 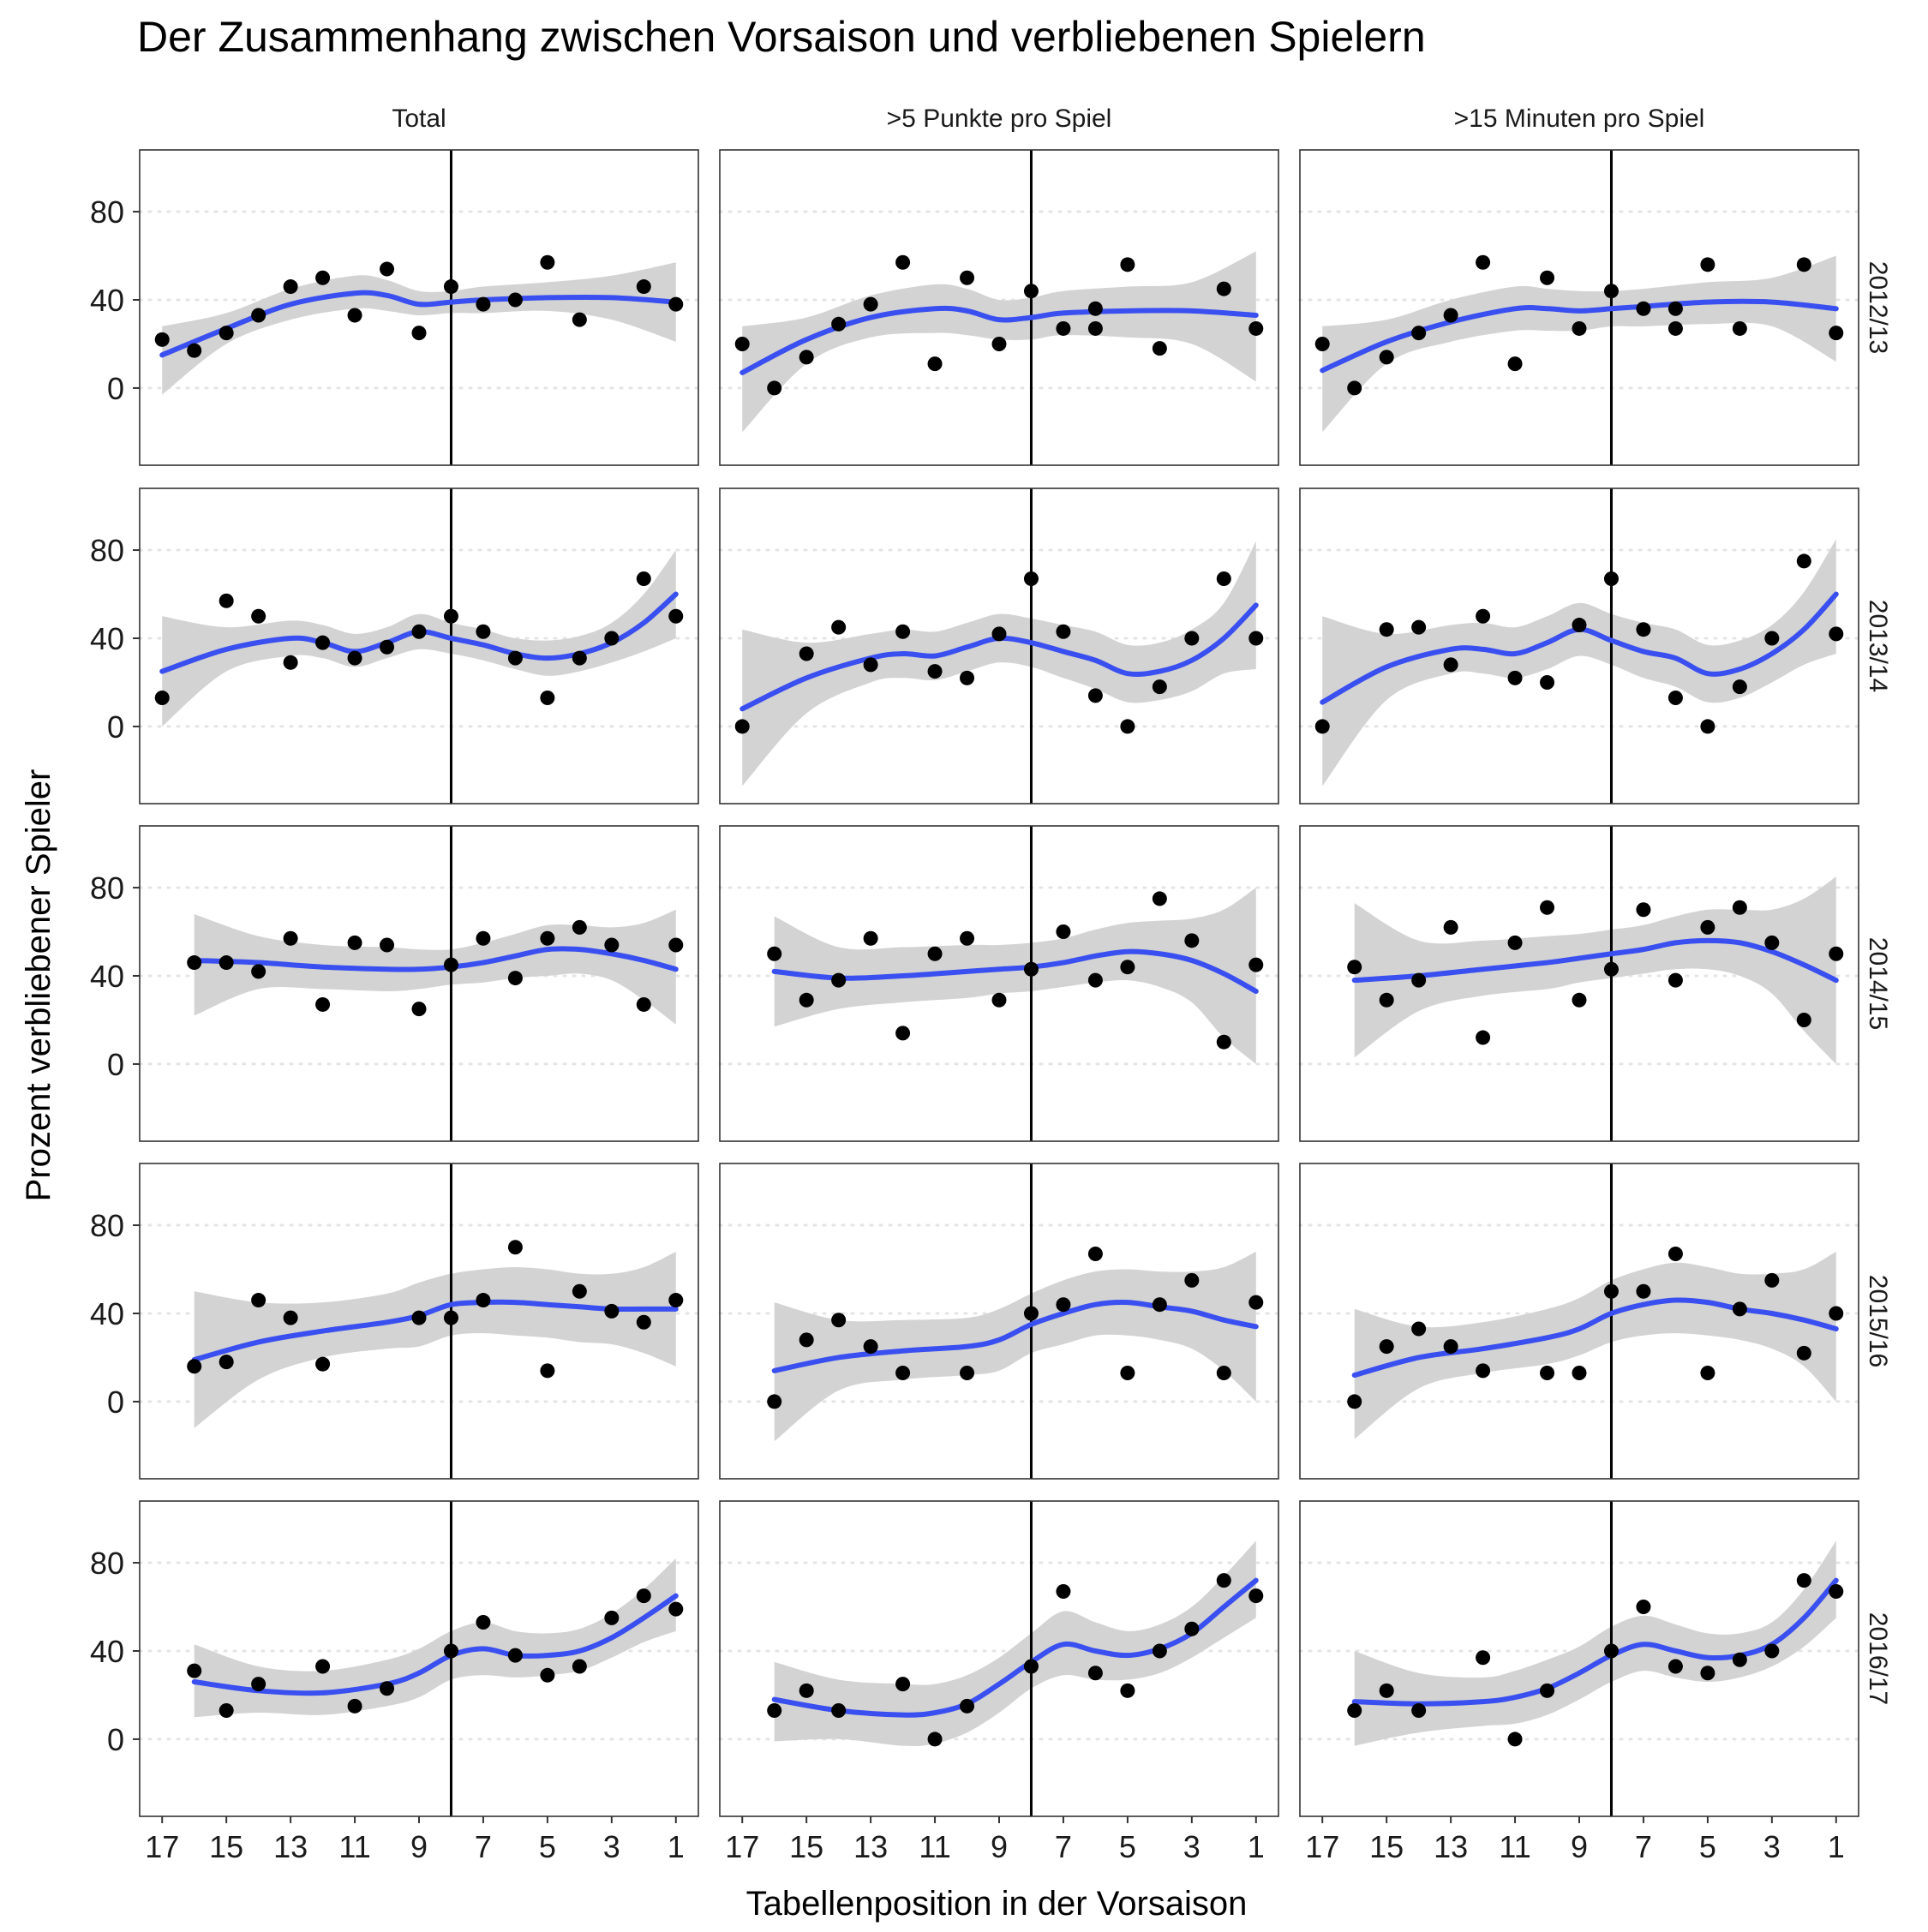 What do you see at coordinates (612, 1846) in the screenshot?
I see `x-tick-label: 3` at bounding box center [612, 1846].